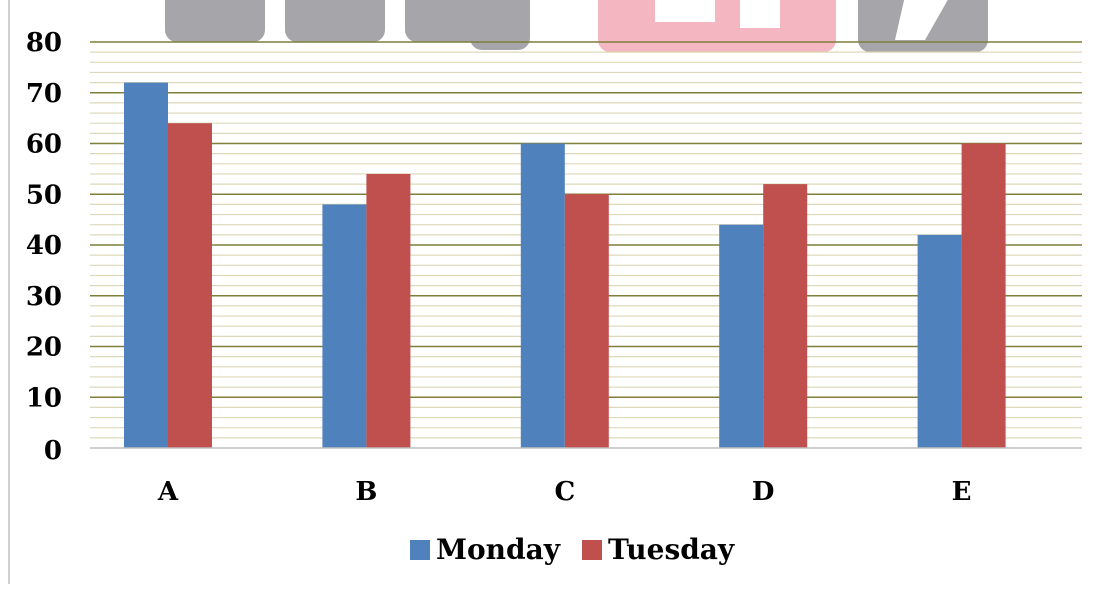 Image resolution: width=1112 pixels, height=589 pixels. What do you see at coordinates (763, 492) in the screenshot?
I see `x-category-label: D` at bounding box center [763, 492].